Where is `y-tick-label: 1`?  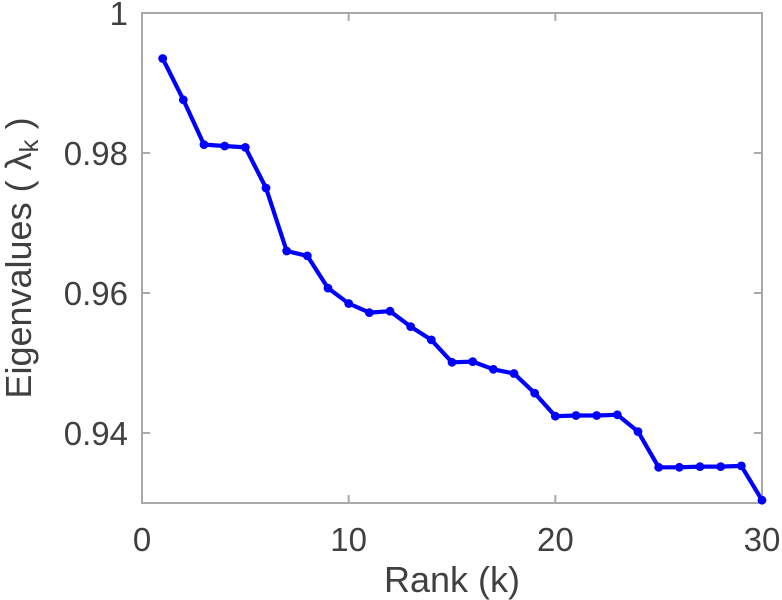 y-tick-label: 1 is located at coordinates (119, 16).